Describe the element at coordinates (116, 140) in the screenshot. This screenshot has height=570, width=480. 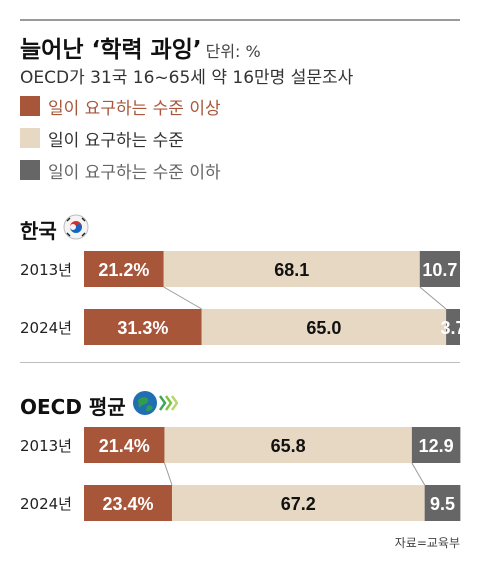
I see `legend-label-match: 일이 요구하는 수준` at that location.